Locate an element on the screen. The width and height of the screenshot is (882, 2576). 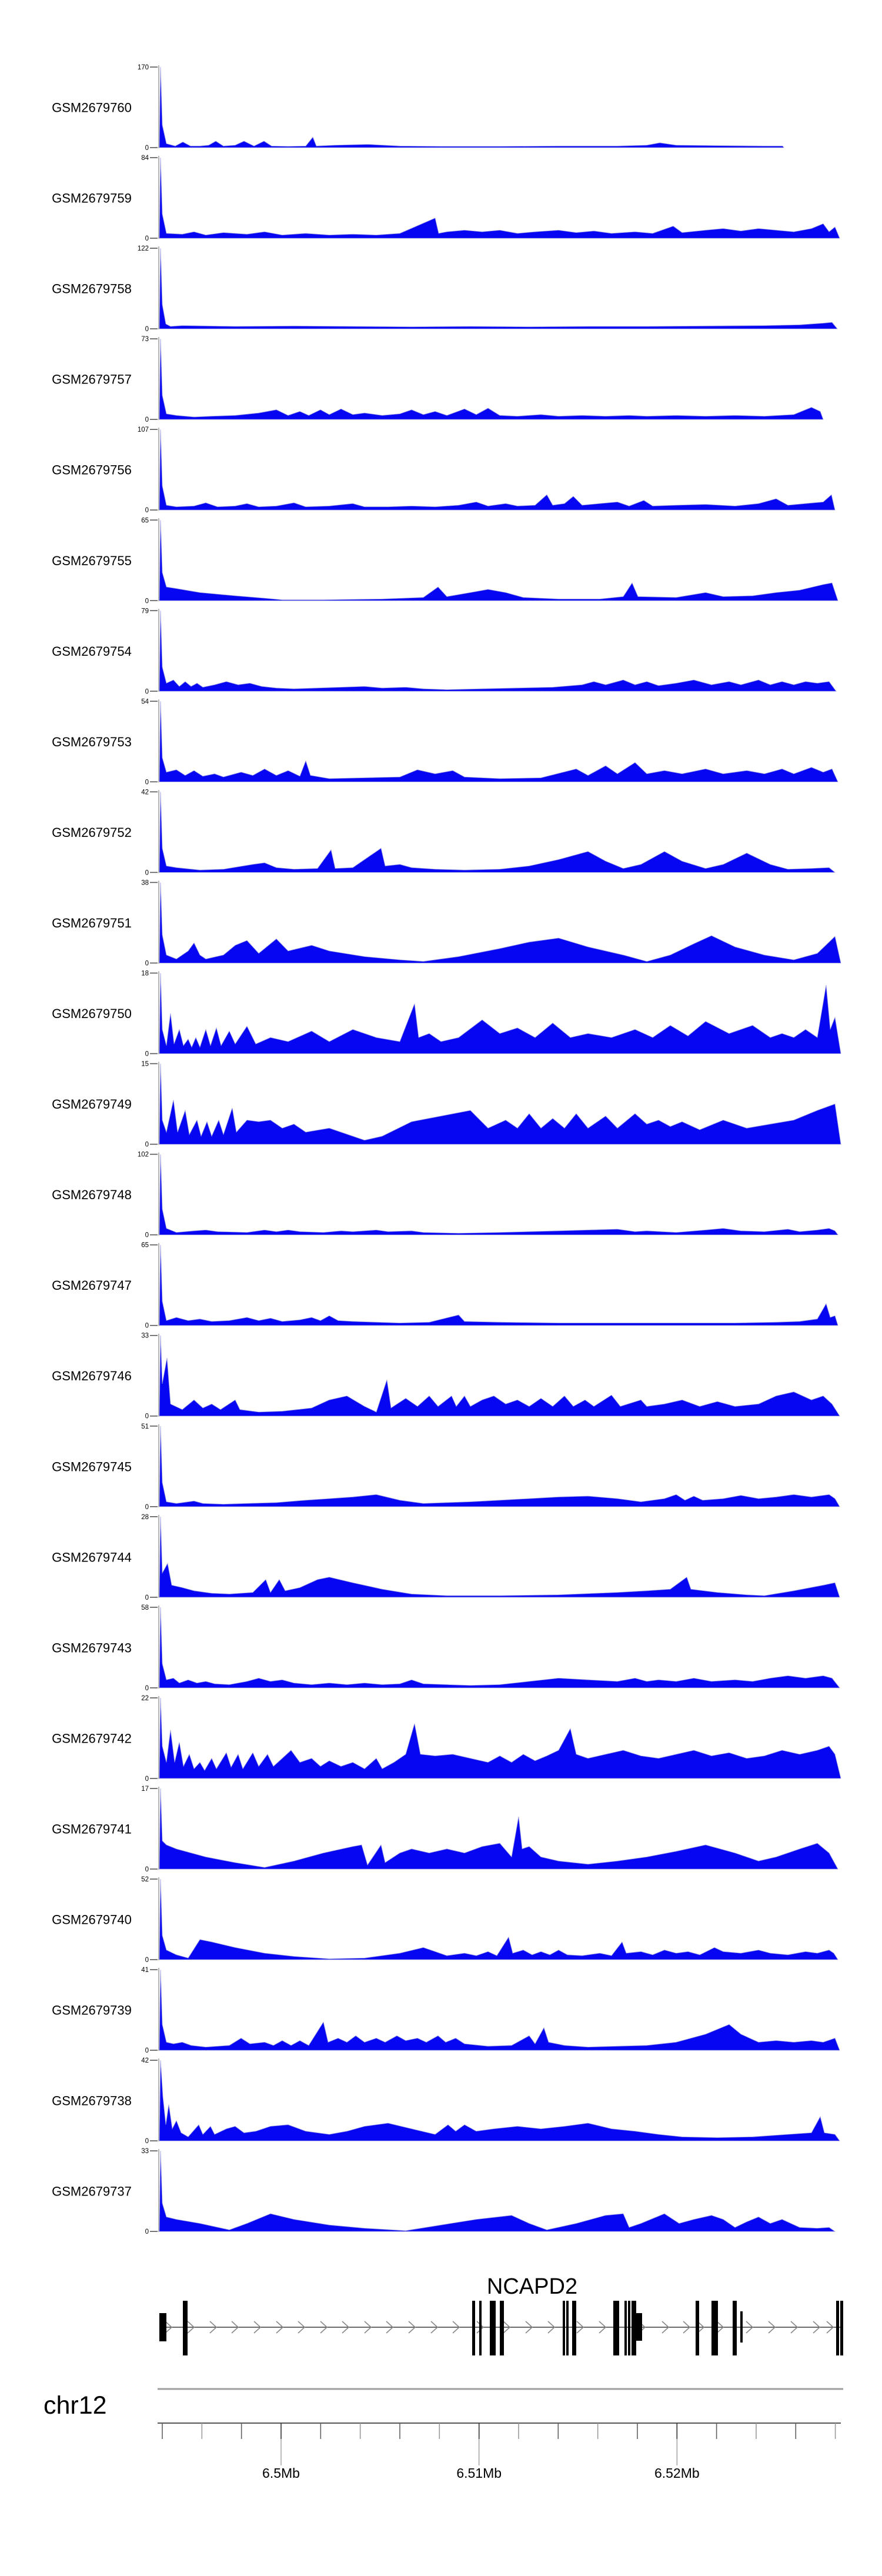
sample-label: GSM2679738 is located at coordinates (92, 2101).